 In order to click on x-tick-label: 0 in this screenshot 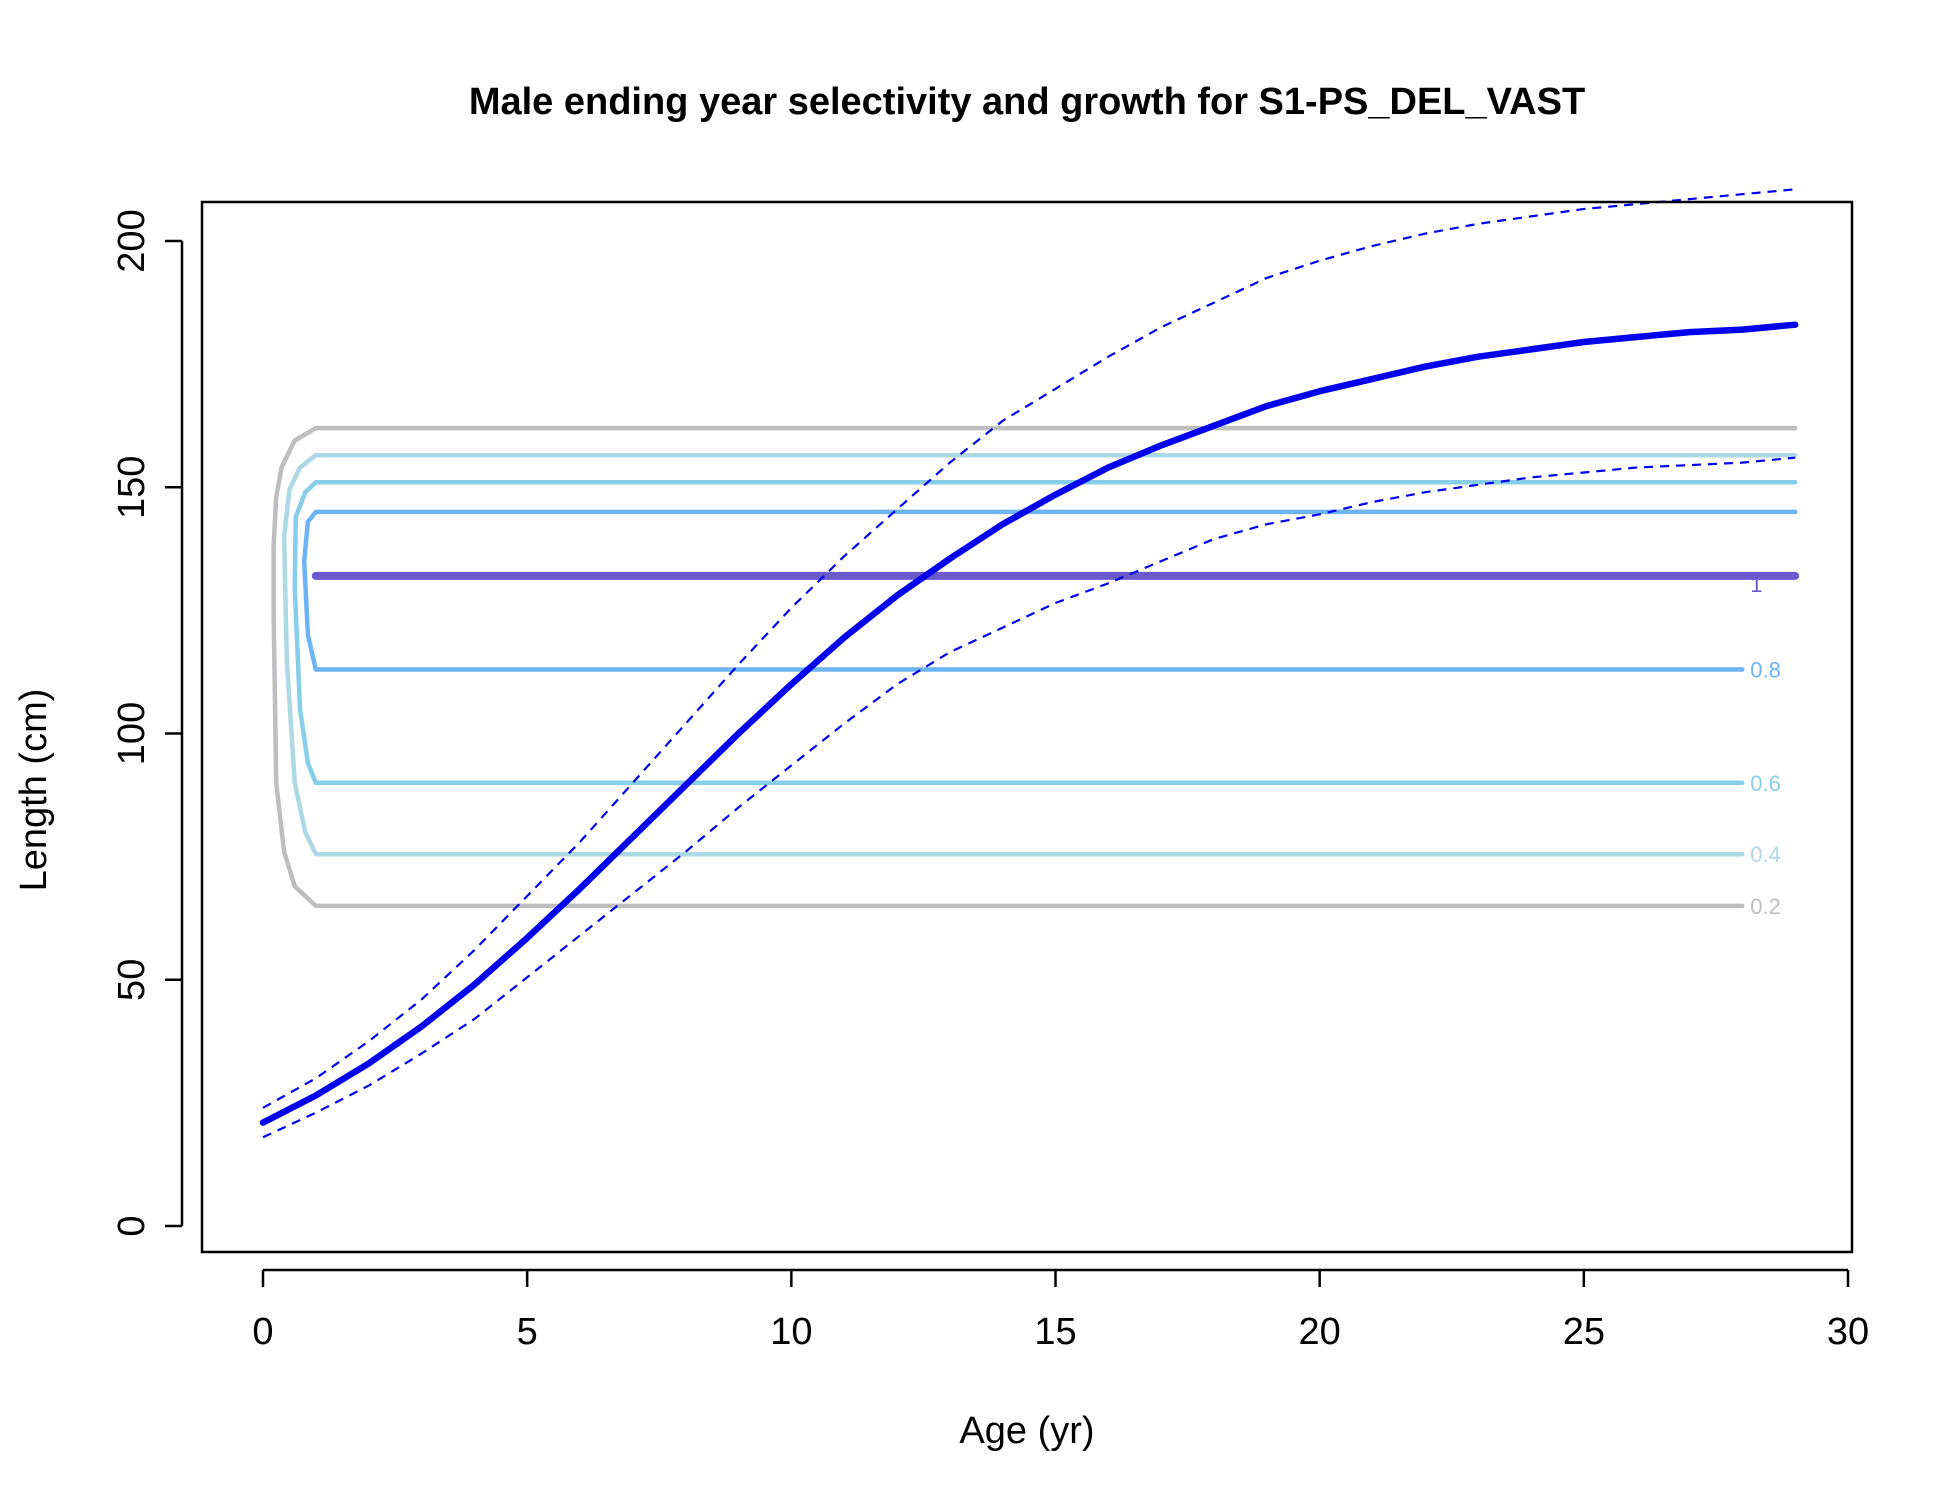, I will do `click(262, 1332)`.